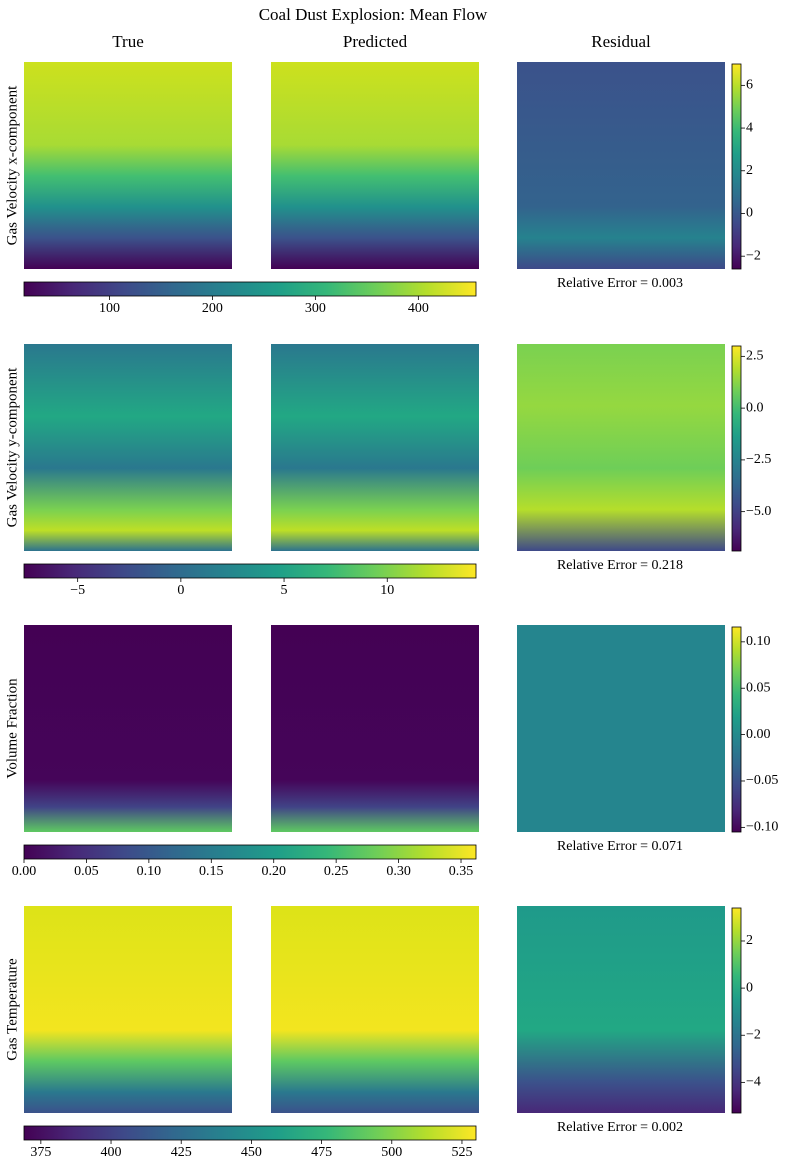 The image size is (795, 1163). I want to click on row-label: Volume Fraction, so click(12, 728).